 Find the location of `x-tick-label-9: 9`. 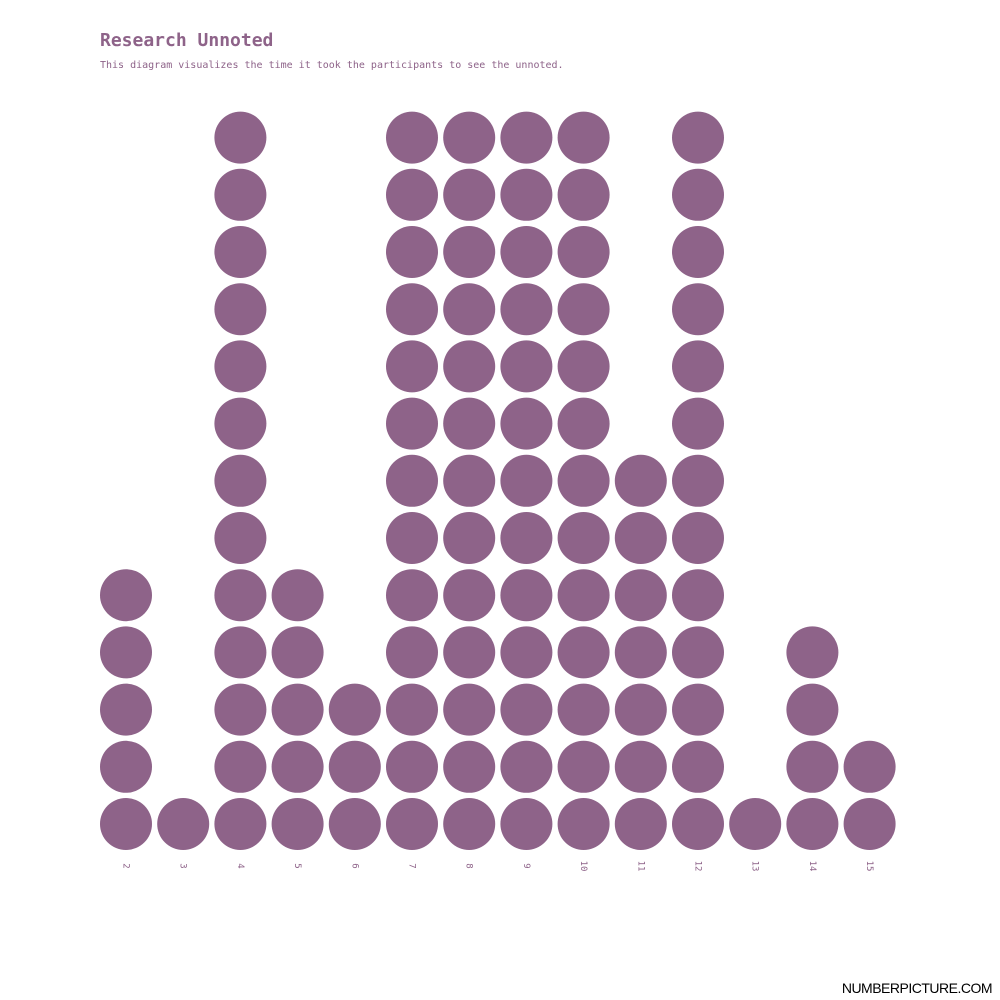

x-tick-label-9: 9 is located at coordinates (526, 865).